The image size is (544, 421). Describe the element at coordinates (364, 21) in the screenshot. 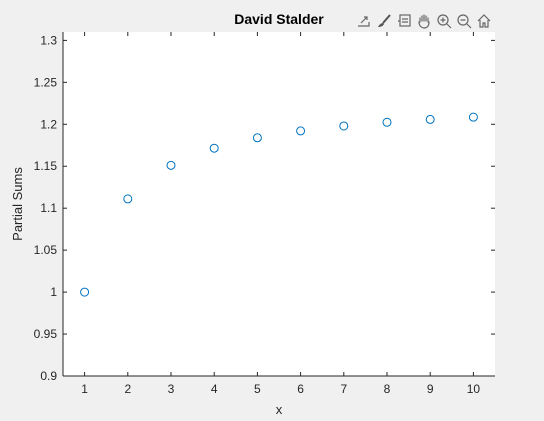

I see `export-icon` at that location.